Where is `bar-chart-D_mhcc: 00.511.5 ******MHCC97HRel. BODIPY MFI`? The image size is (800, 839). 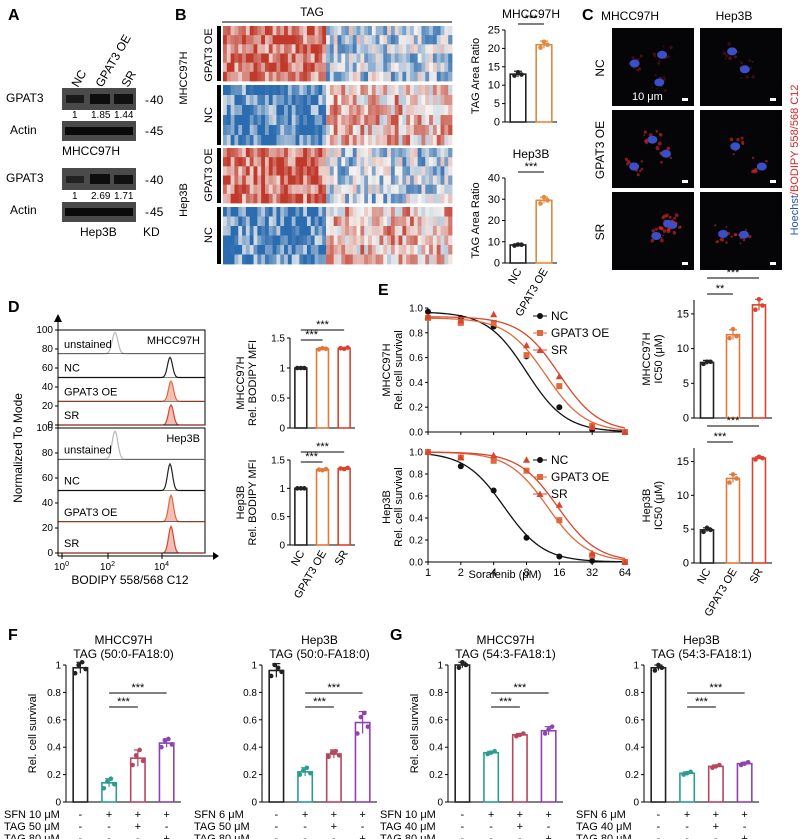
bar-chart-D_mhcc: 00.511.5 ******MHCC97HRel. BODIPY MFI is located at coordinates (295, 377).